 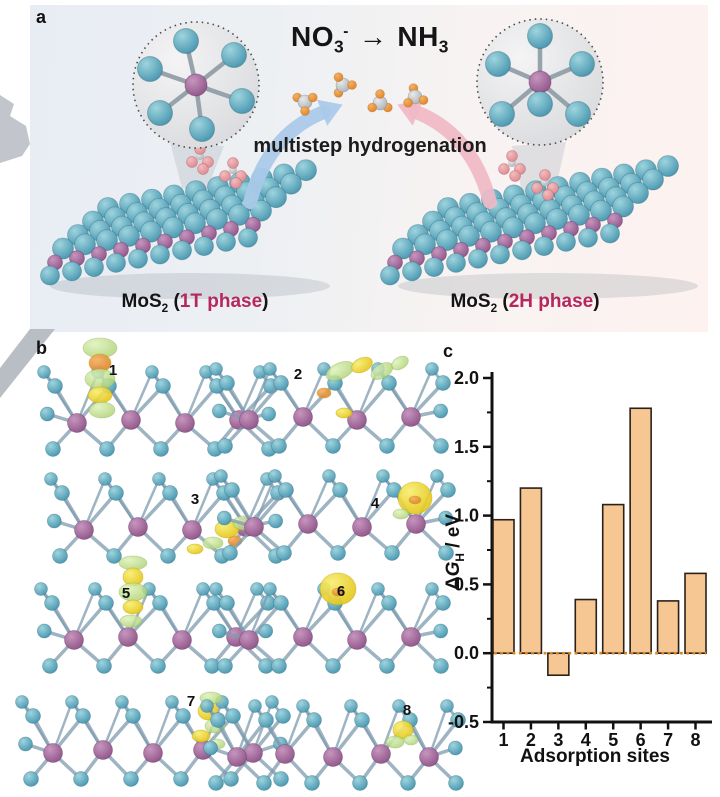 What do you see at coordinates (313, 36) in the screenshot?
I see `reactant-formula: NO` at bounding box center [313, 36].